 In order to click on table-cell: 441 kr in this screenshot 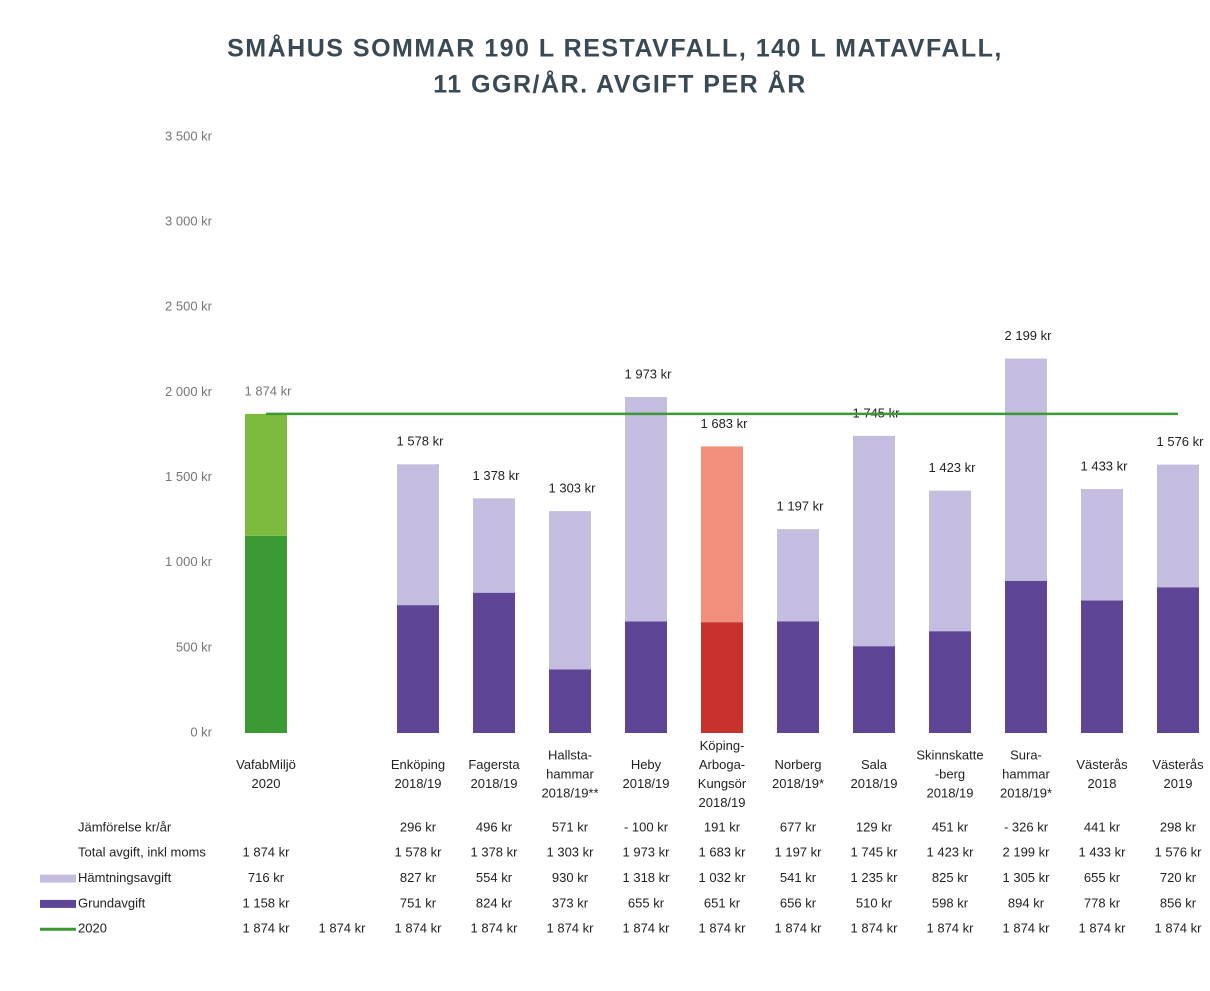, I will do `click(1102, 826)`.